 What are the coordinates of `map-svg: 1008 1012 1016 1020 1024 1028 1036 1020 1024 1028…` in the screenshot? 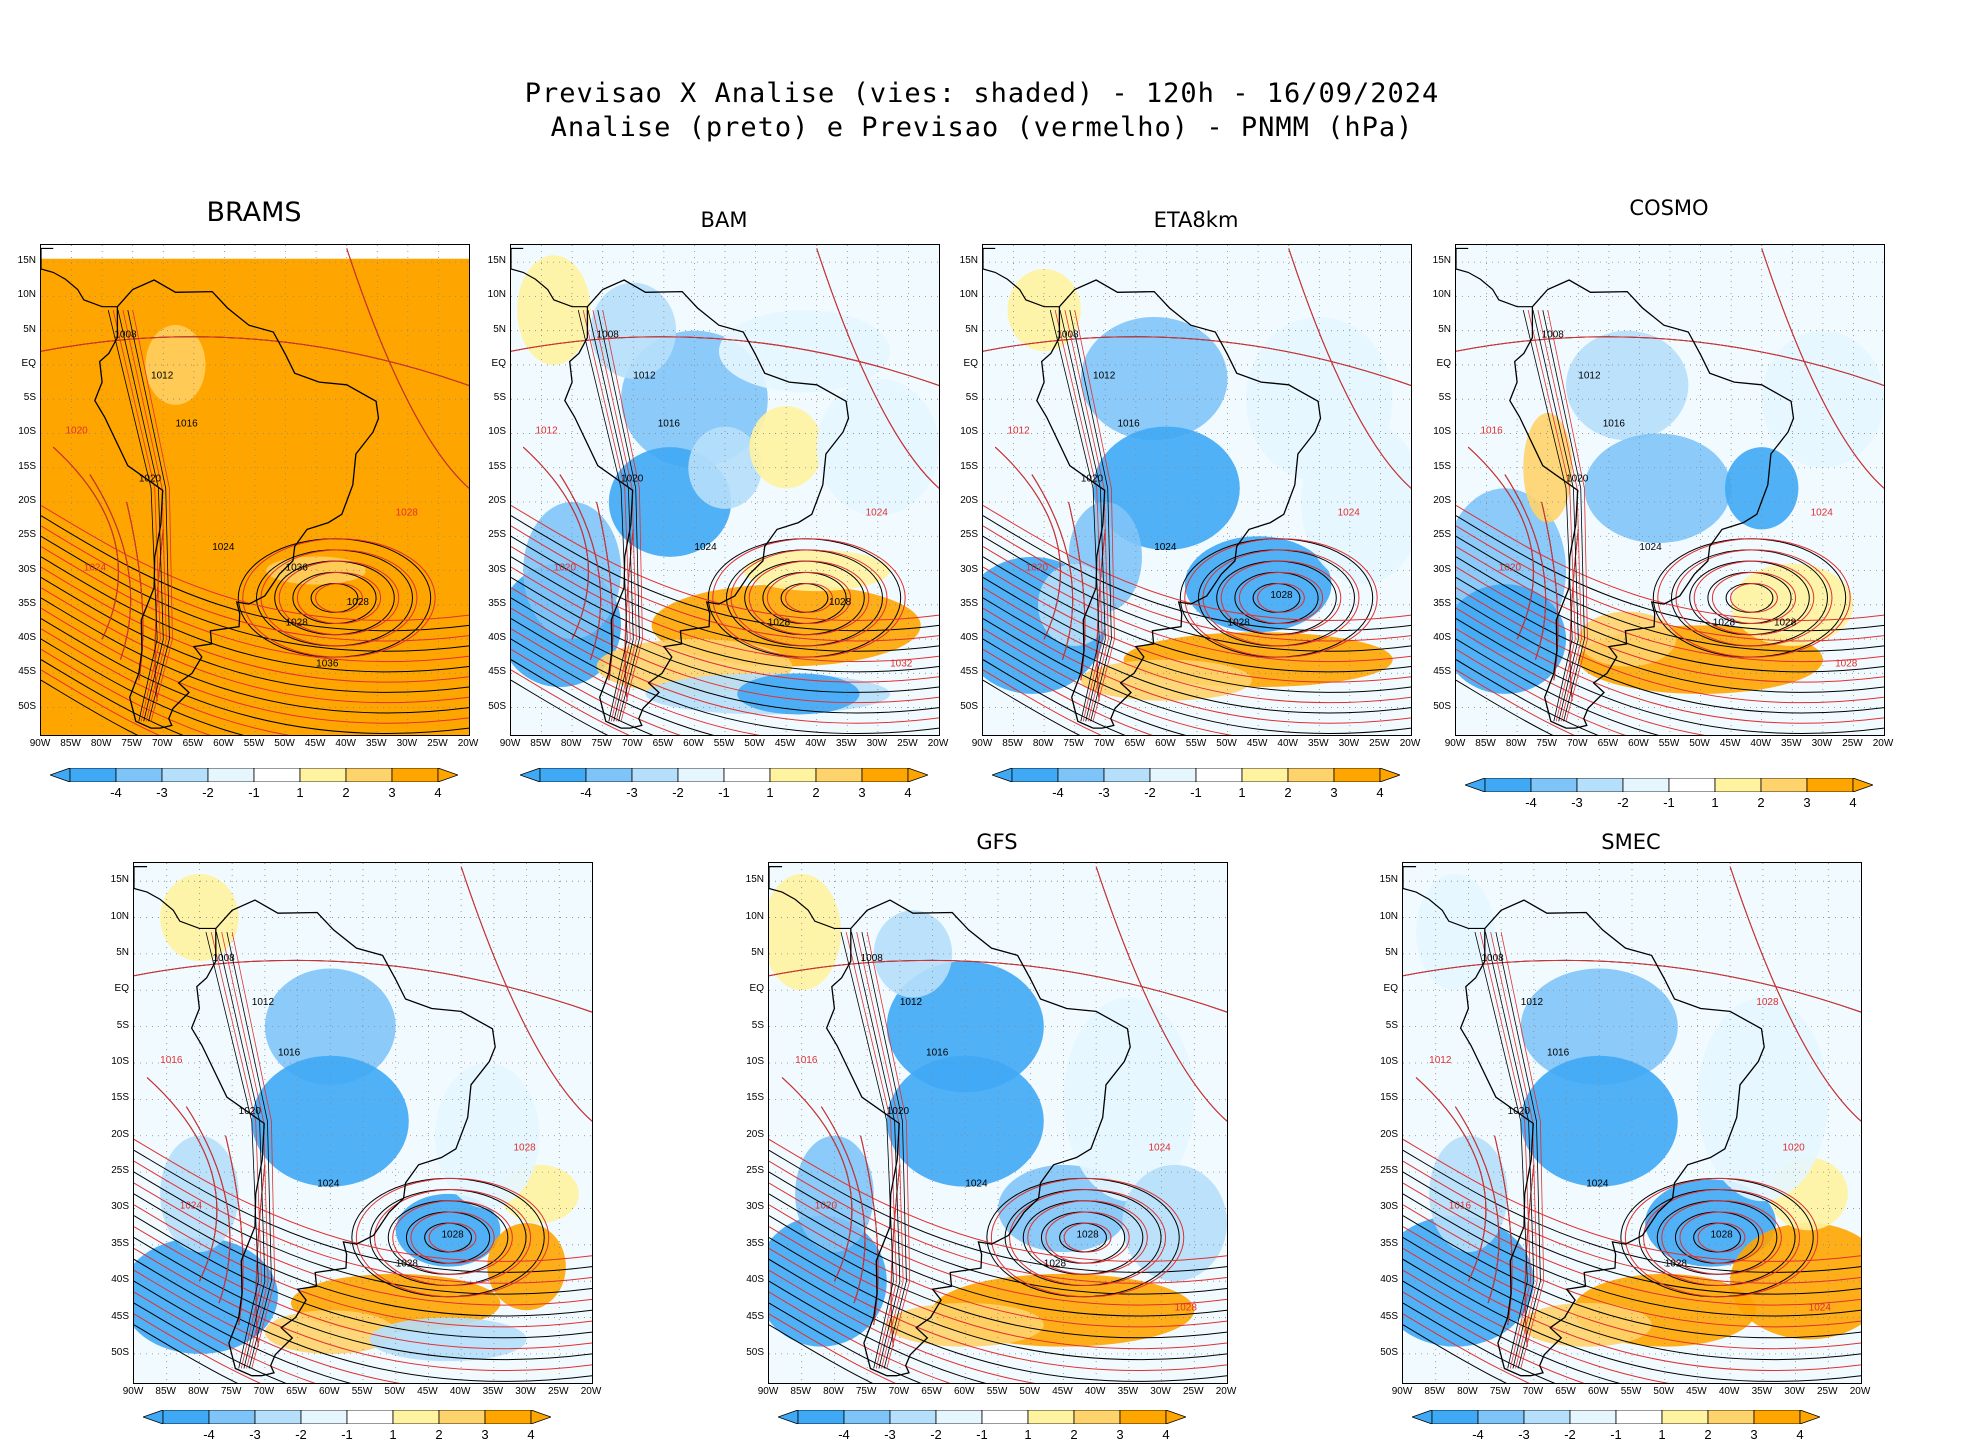 It's located at (255, 490).